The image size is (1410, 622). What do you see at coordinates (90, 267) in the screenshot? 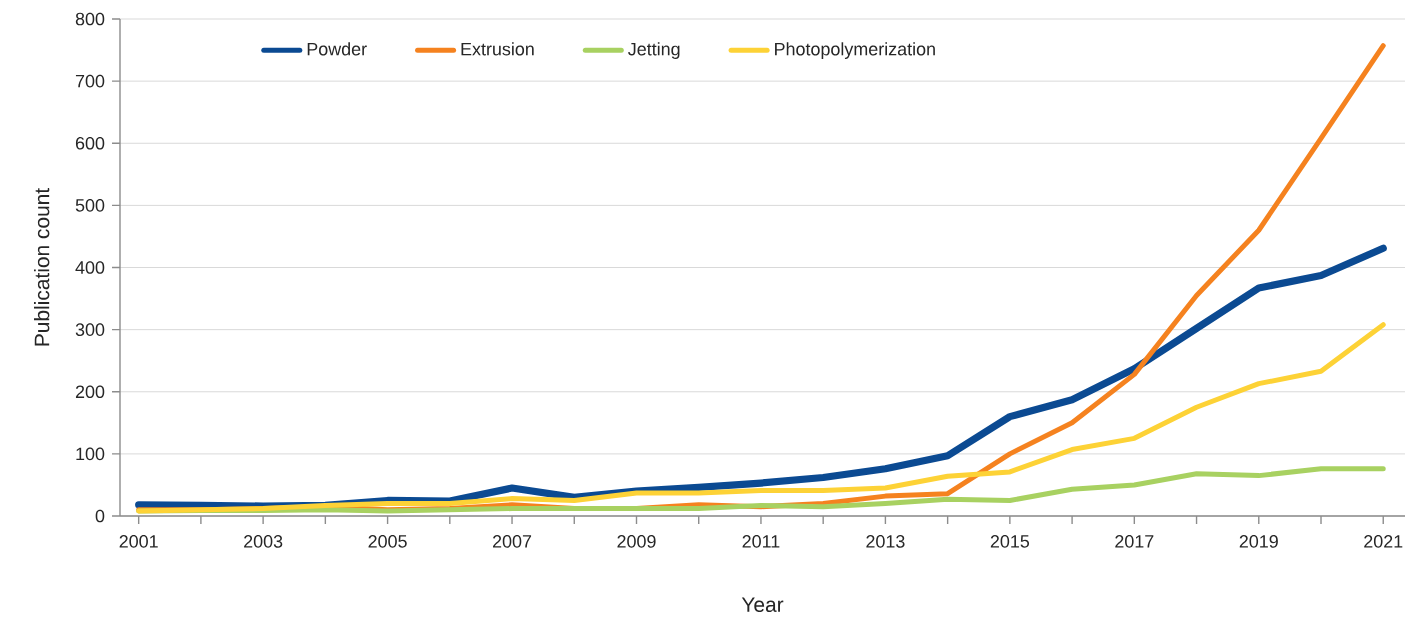
I see `y-tick-label: 400` at bounding box center [90, 267].